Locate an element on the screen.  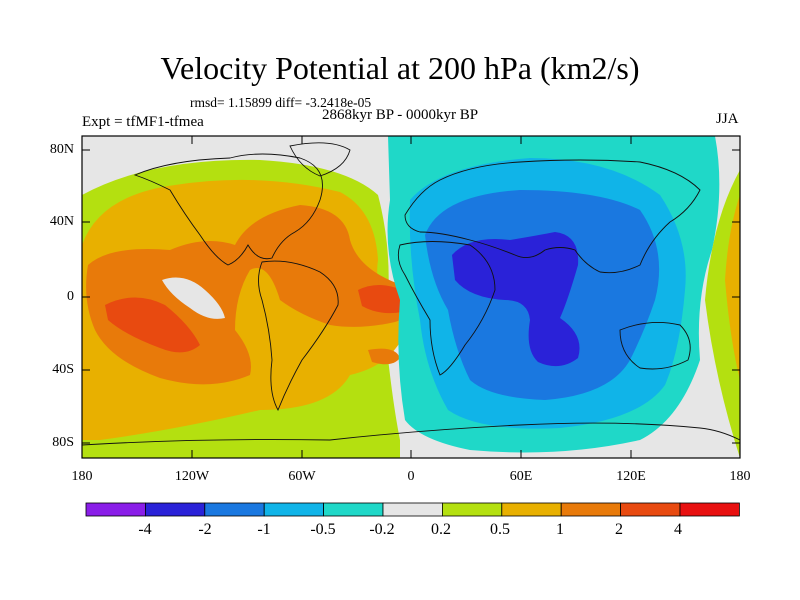
colorbar-label: 0.2 is located at coordinates (441, 529).